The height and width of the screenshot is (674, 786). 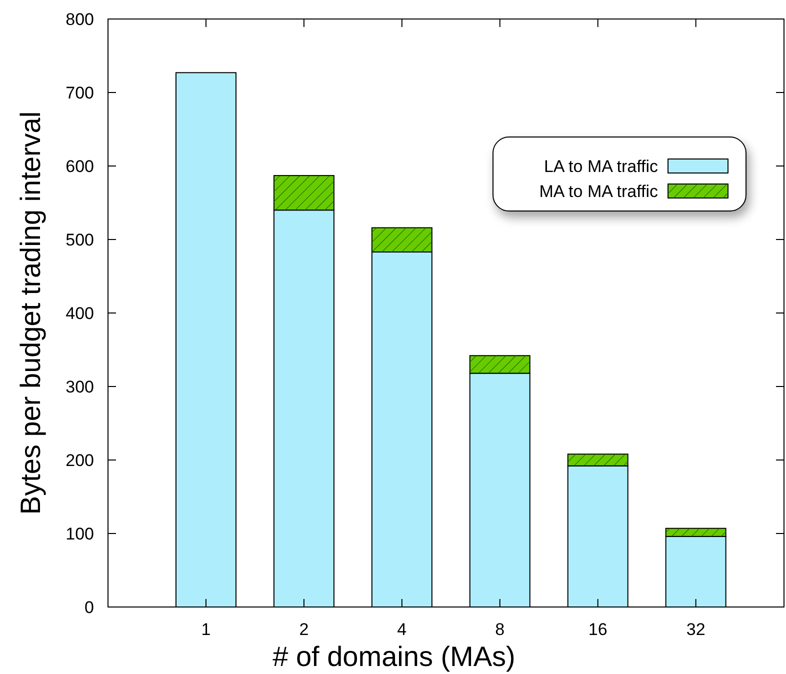 What do you see at coordinates (696, 629) in the screenshot?
I see `x-tick-label: 32` at bounding box center [696, 629].